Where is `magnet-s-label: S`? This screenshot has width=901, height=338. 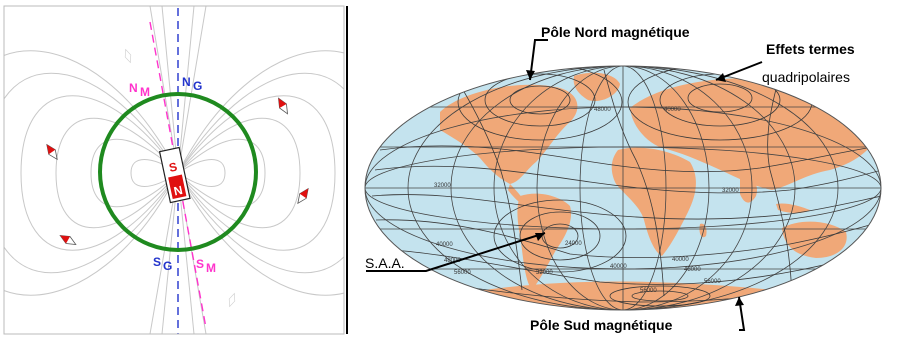
magnet-s-label: S is located at coordinates (173, 167).